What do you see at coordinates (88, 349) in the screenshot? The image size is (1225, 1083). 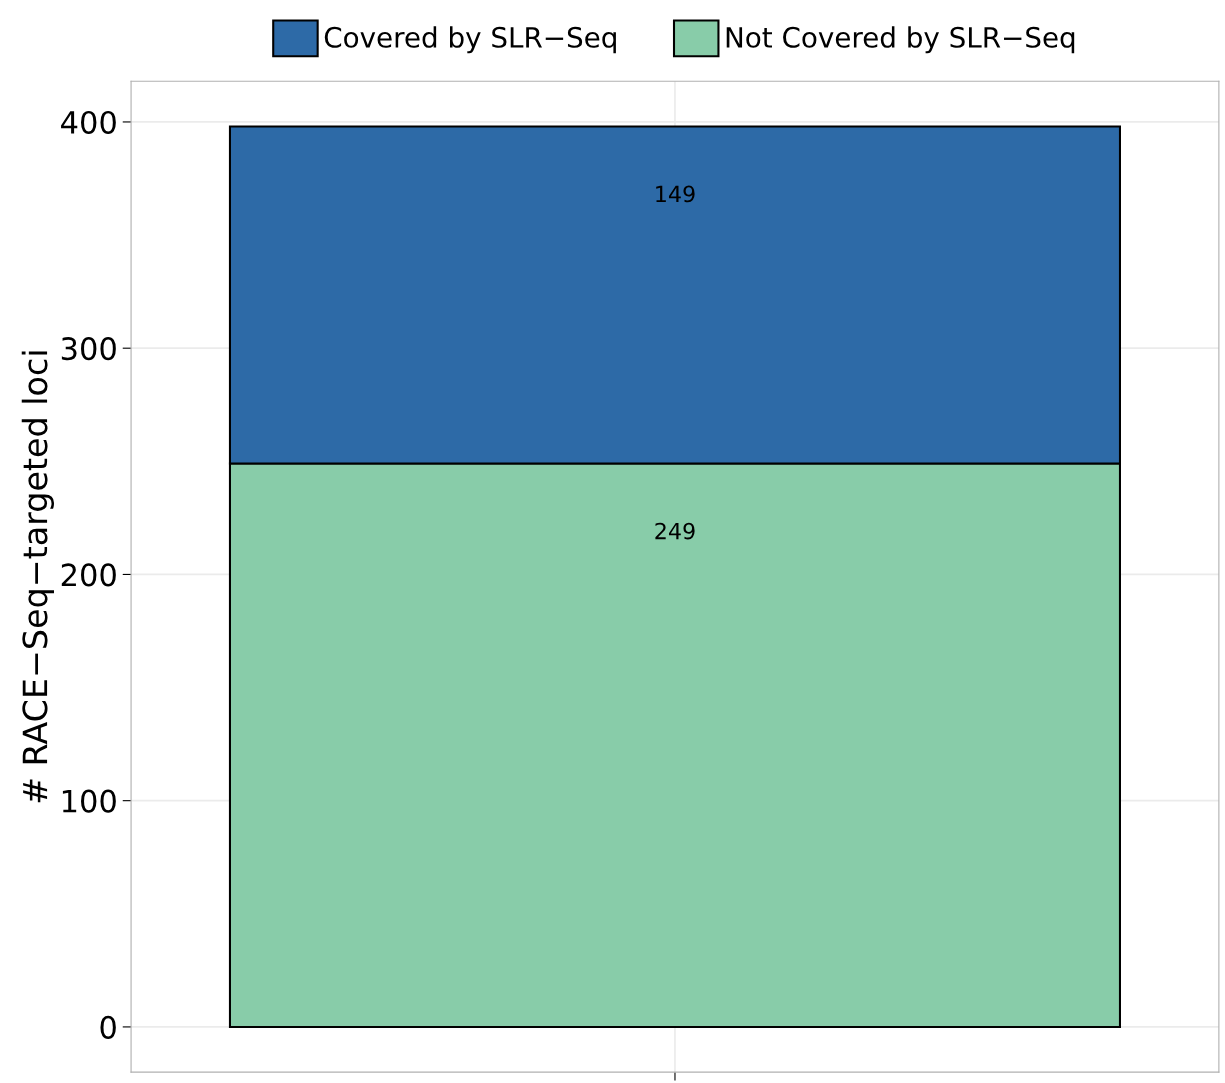 I see `y-tick-label: 300` at bounding box center [88, 349].